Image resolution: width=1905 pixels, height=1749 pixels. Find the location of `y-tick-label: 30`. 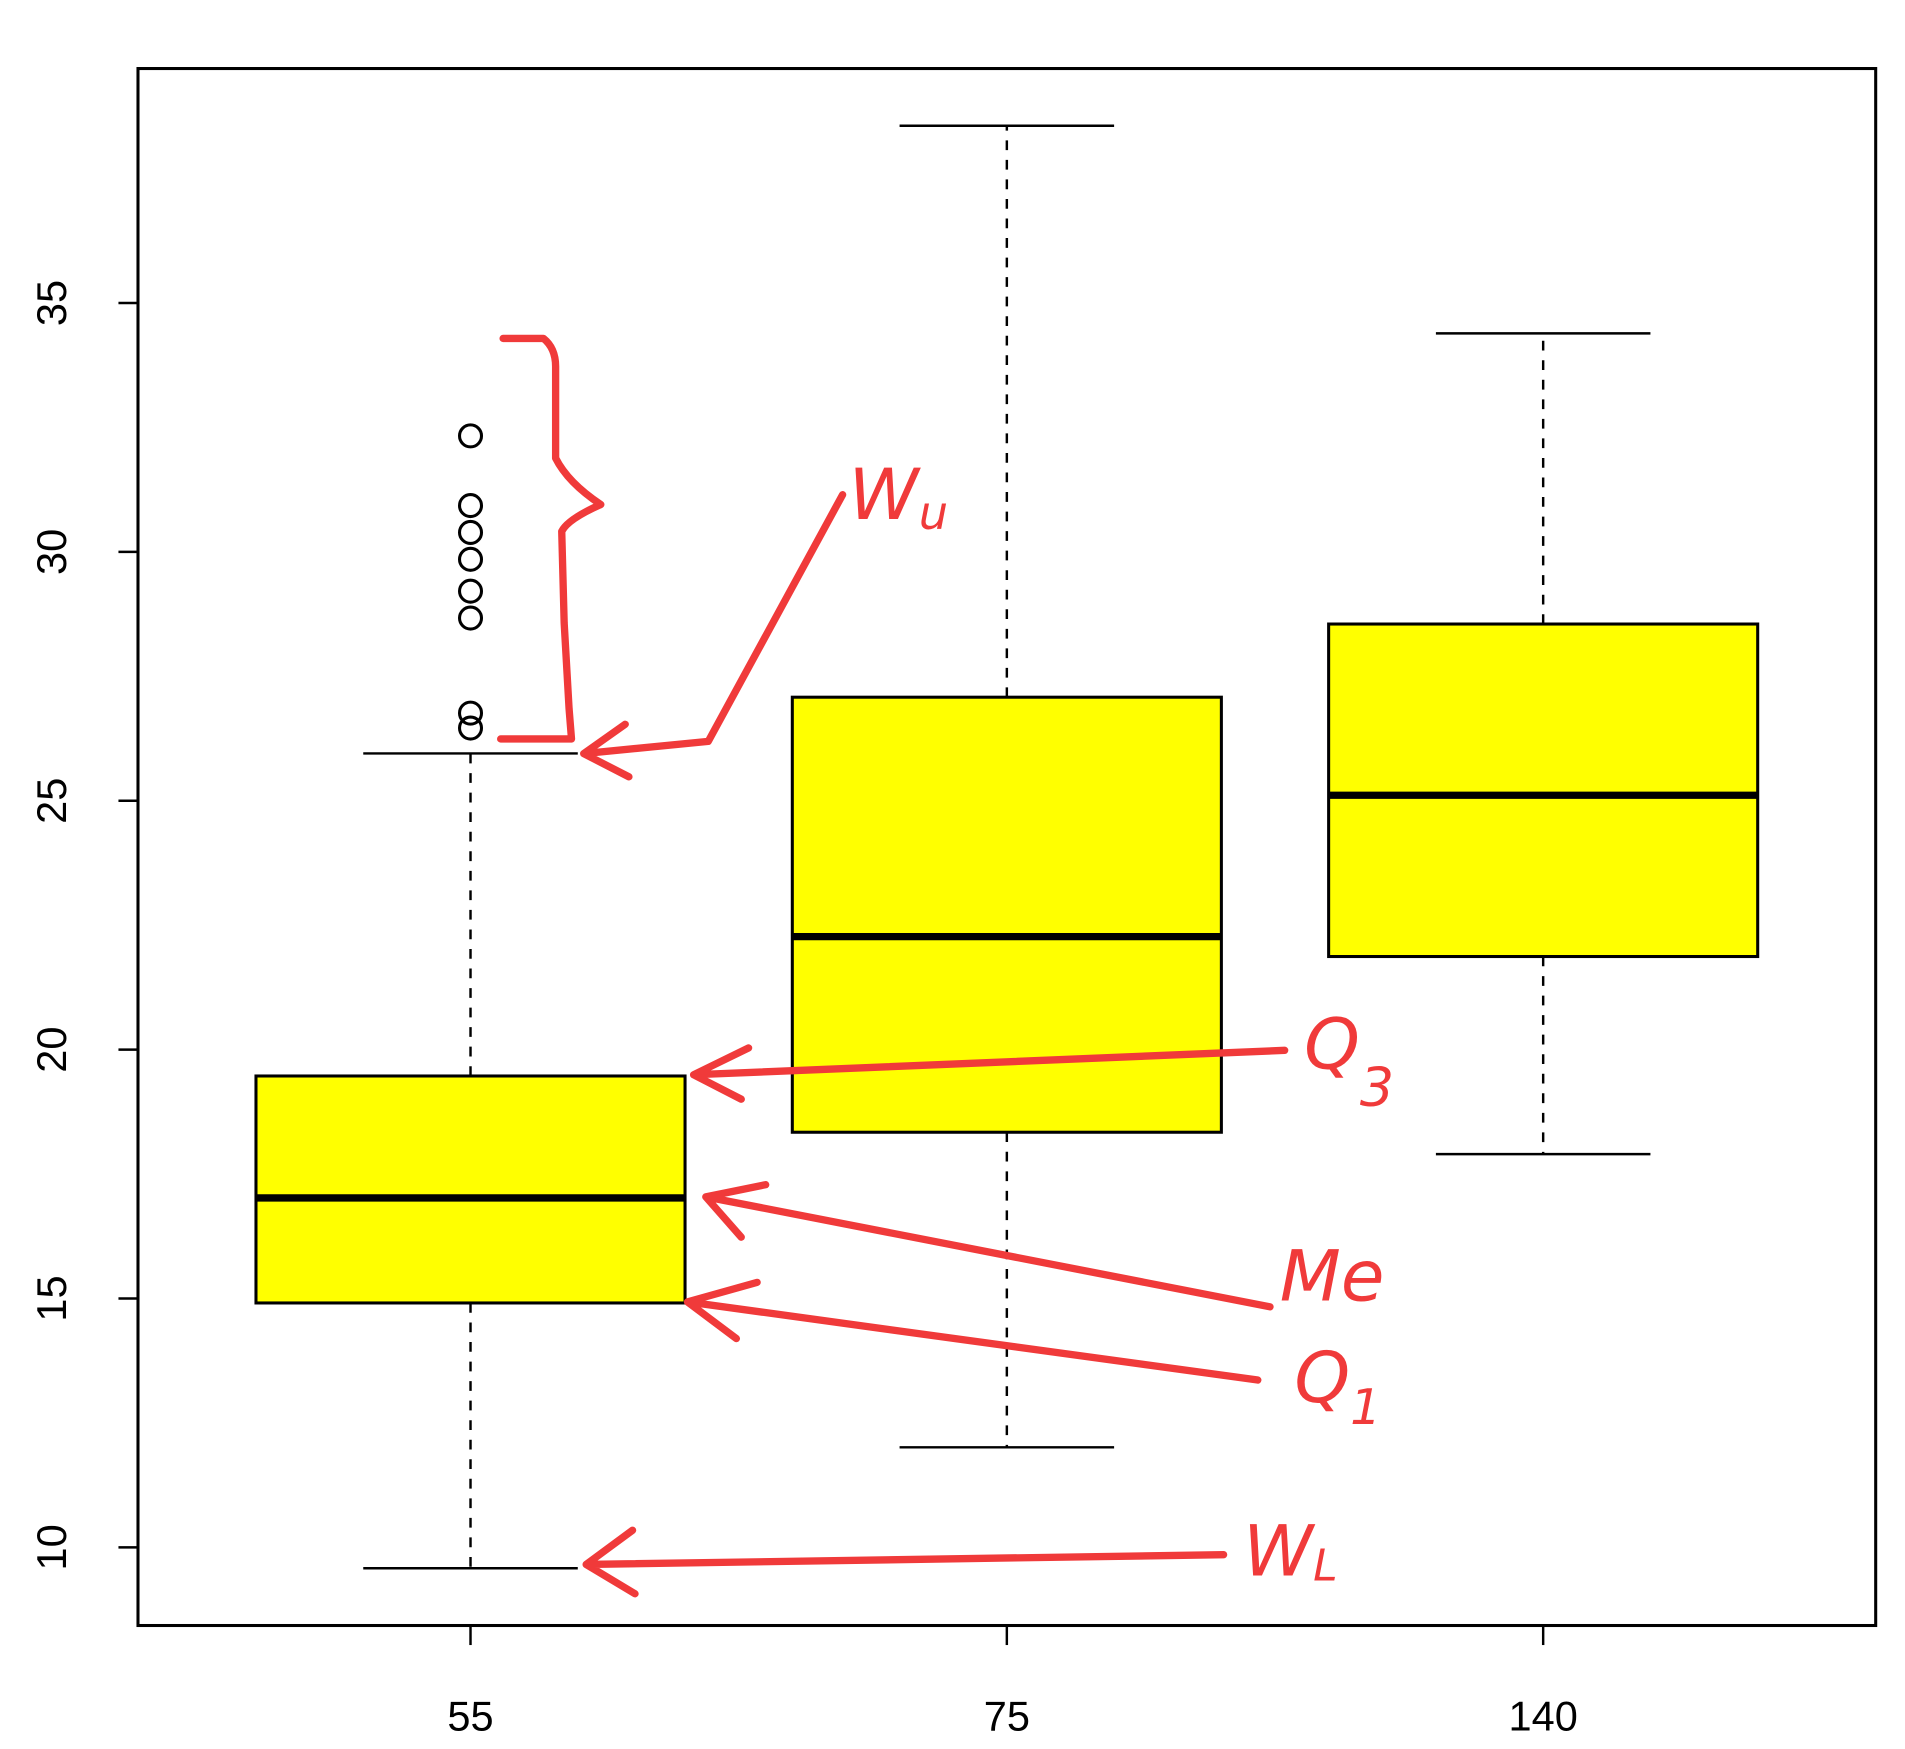

y-tick-label: 30 is located at coordinates (51, 552).